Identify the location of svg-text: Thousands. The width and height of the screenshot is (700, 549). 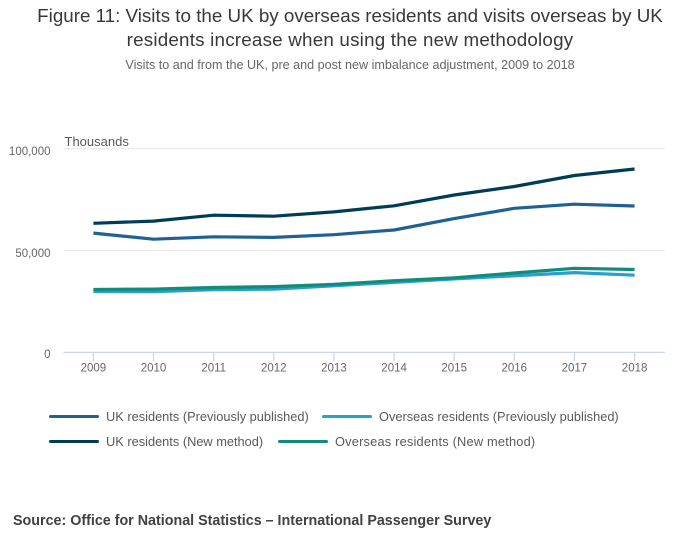
(97, 141).